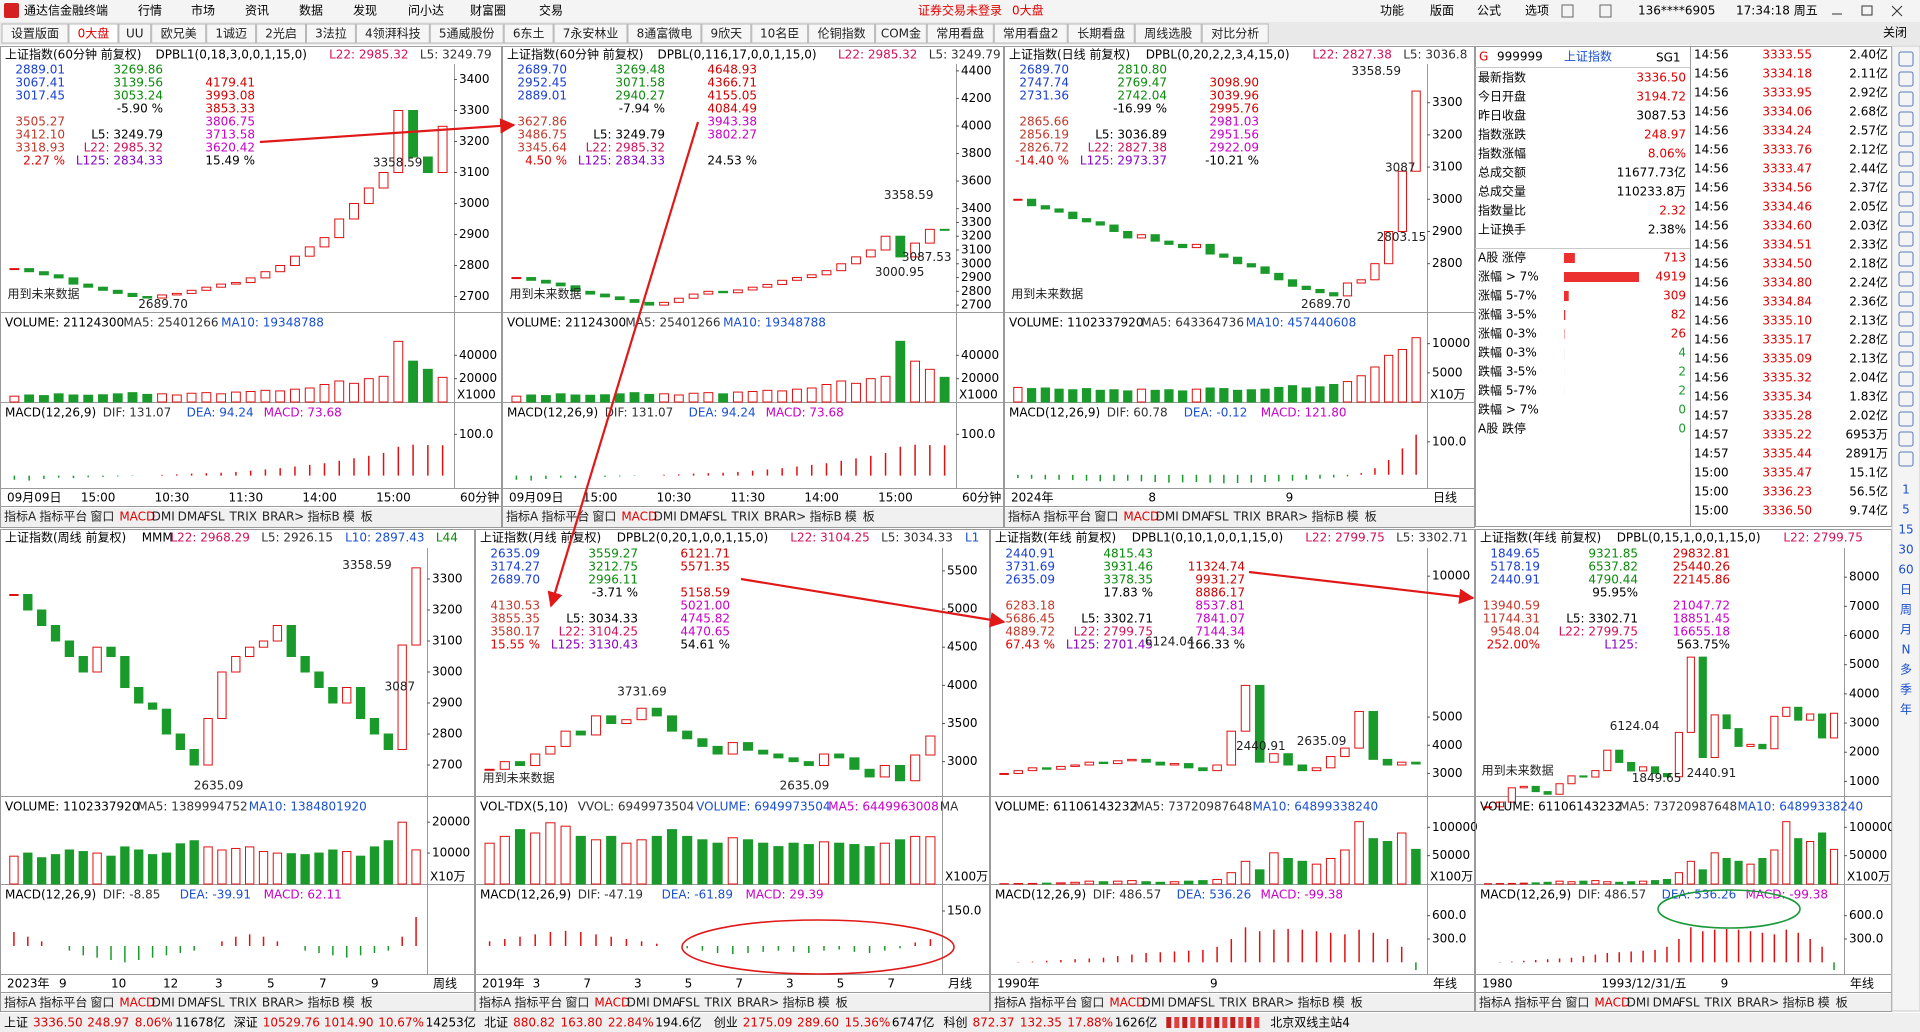  I want to click on tab-label: 6东土, so click(529, 34).